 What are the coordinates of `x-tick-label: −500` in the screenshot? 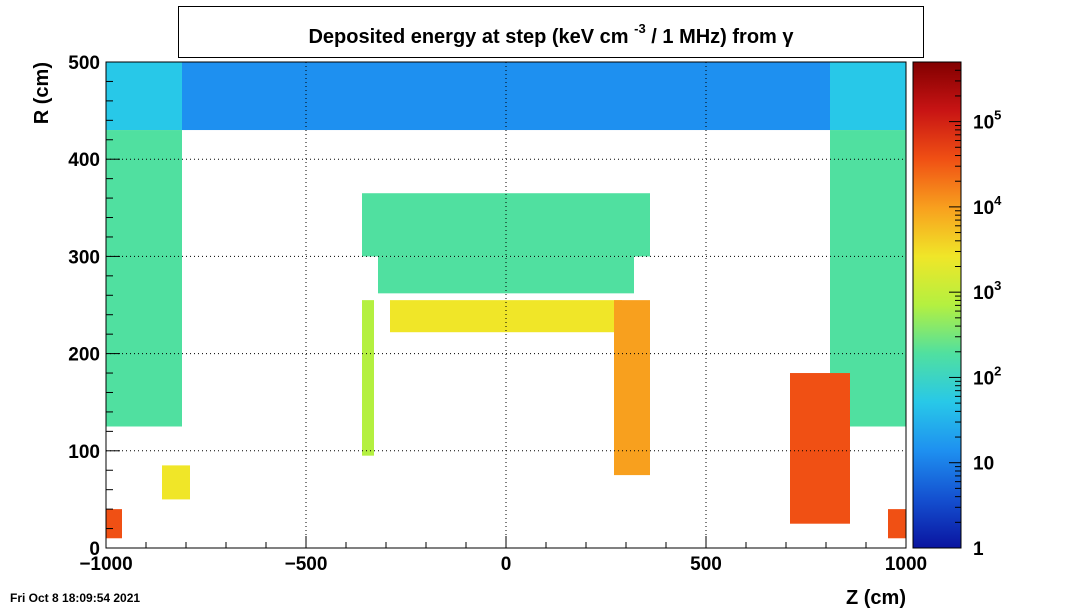 It's located at (306, 564).